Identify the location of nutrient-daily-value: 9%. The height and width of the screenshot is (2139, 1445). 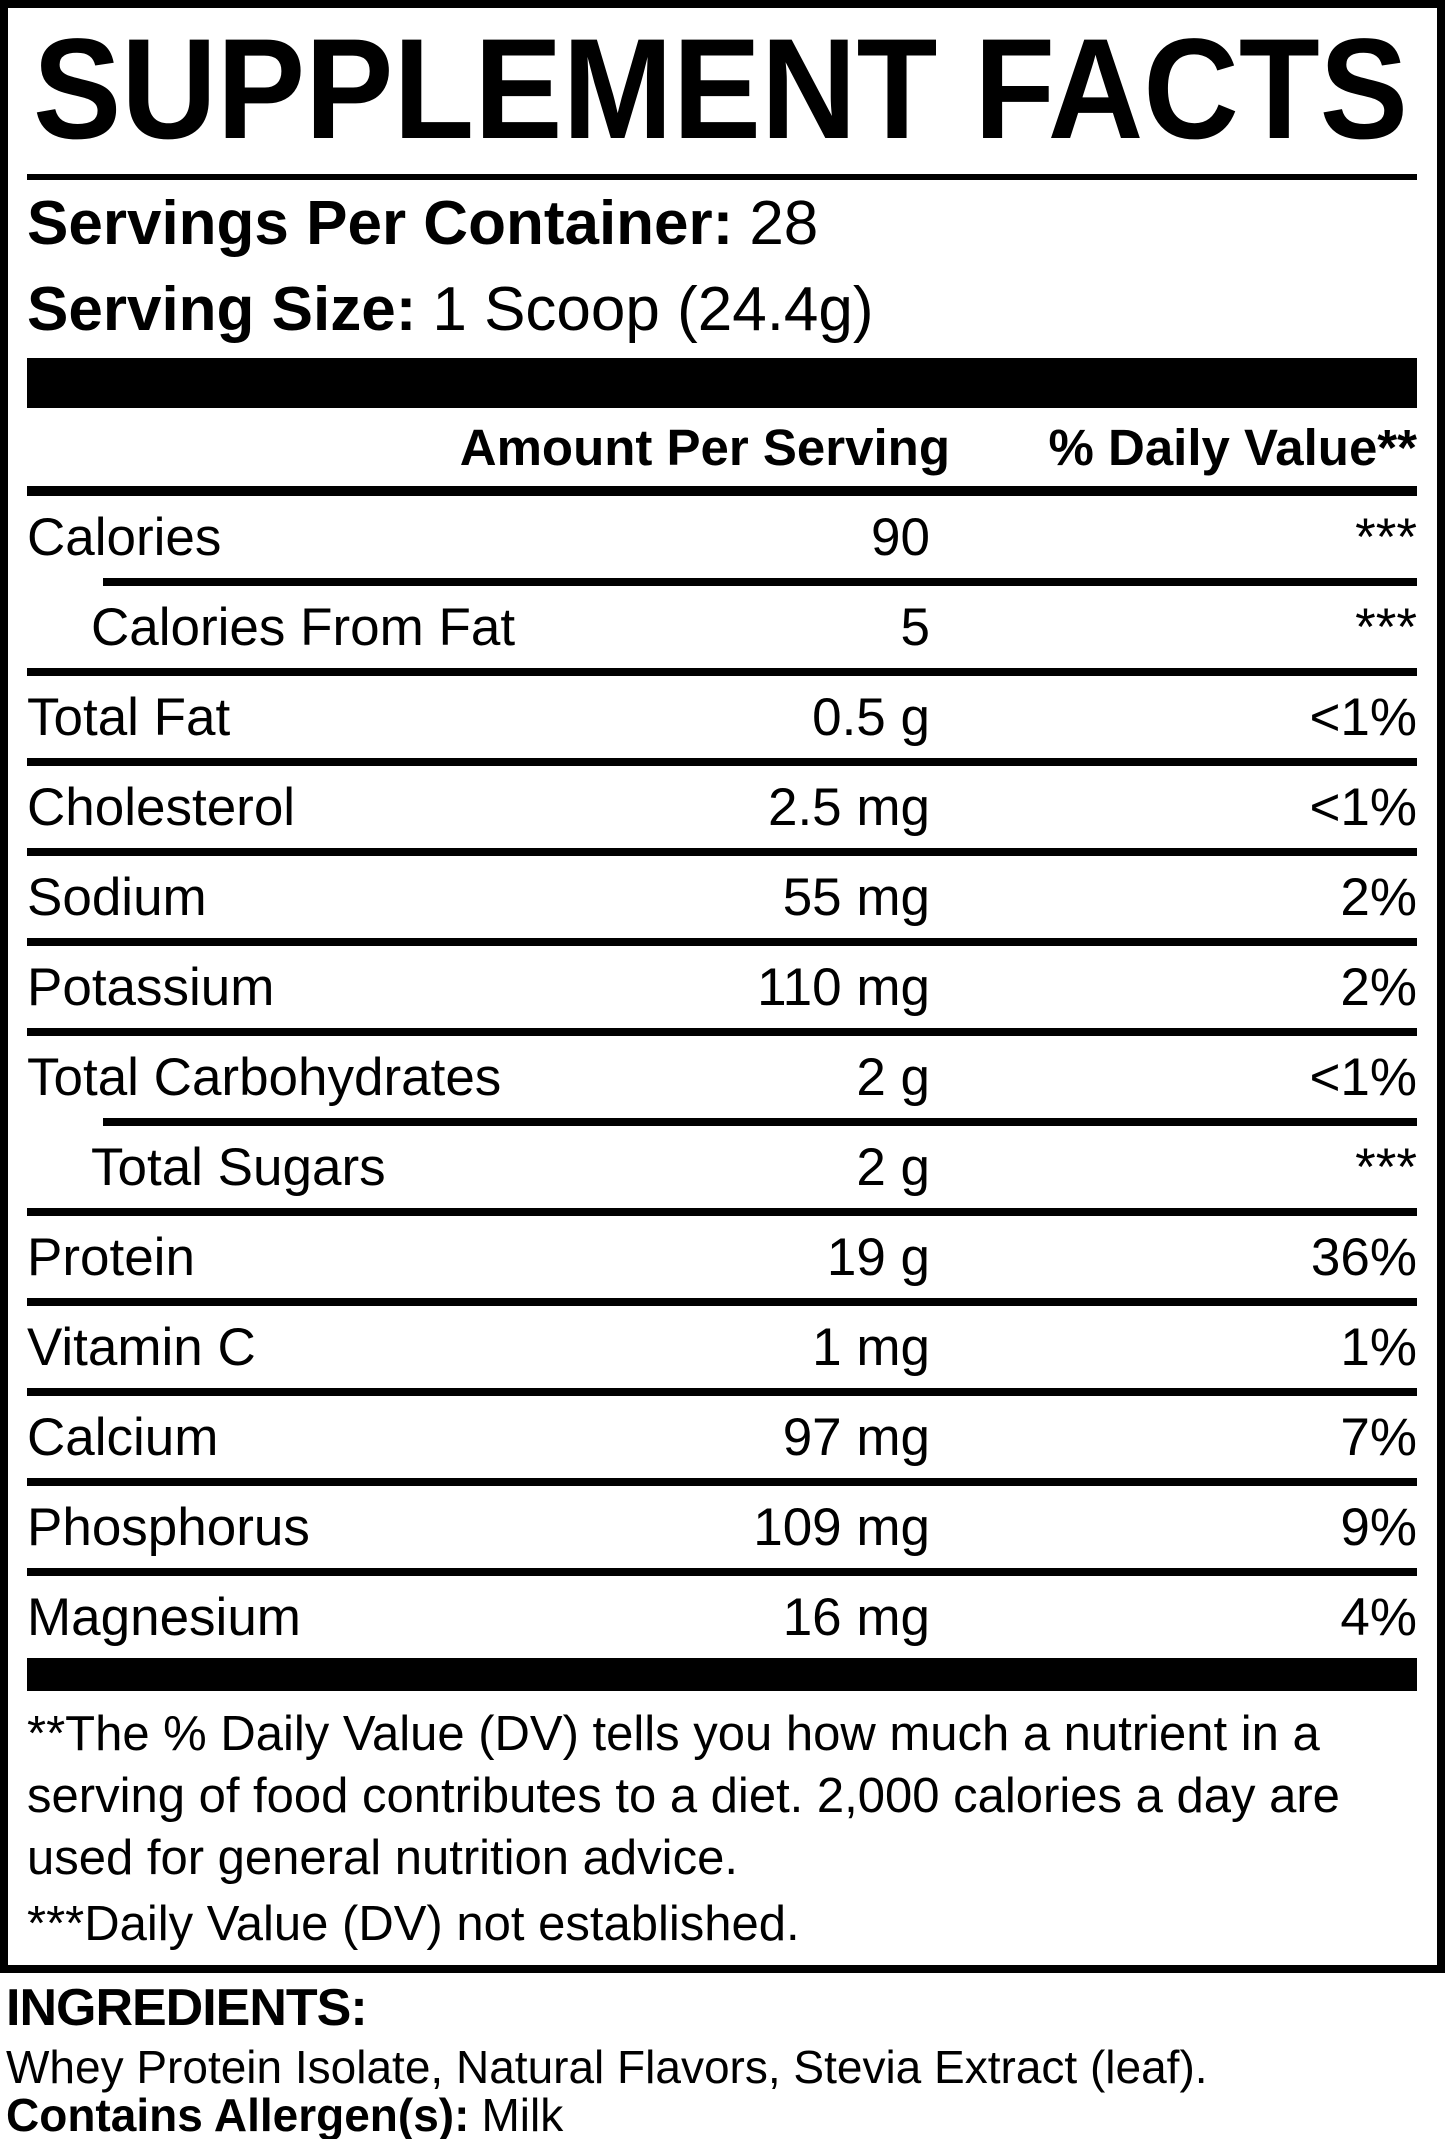
(1378, 1527).